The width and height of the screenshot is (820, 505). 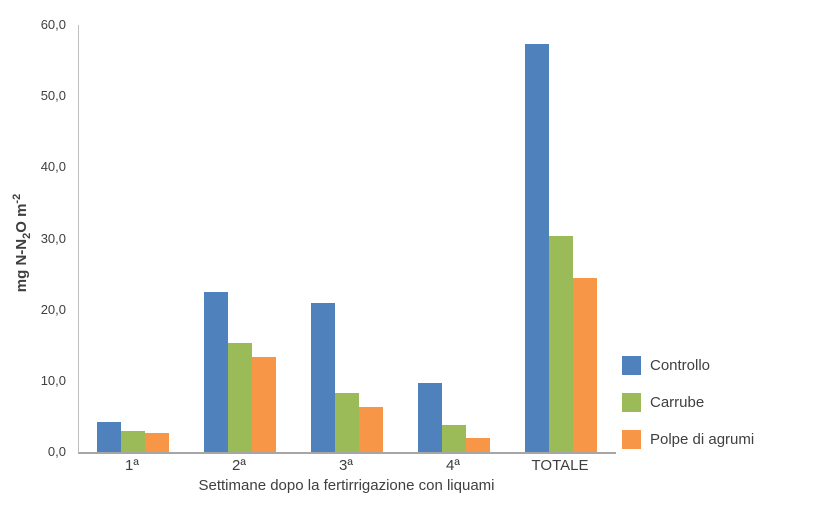 I want to click on y-tick-label: 30,0, so click(x=53, y=238).